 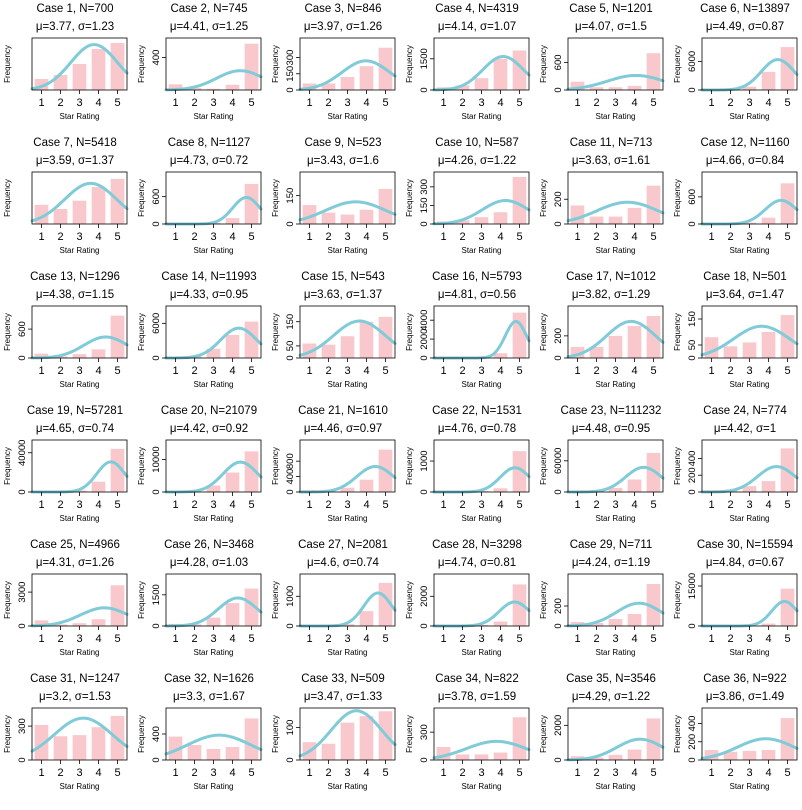 I want to click on panel-title: Case 10, N=587, so click(x=476, y=143).